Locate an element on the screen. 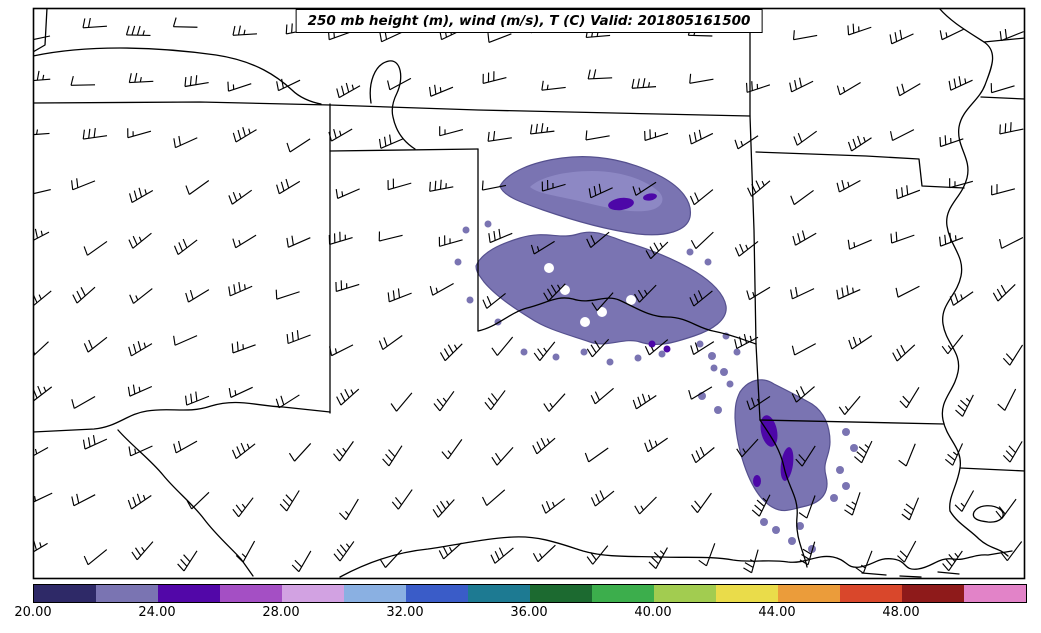  central-speckles is located at coordinates (597, 304).